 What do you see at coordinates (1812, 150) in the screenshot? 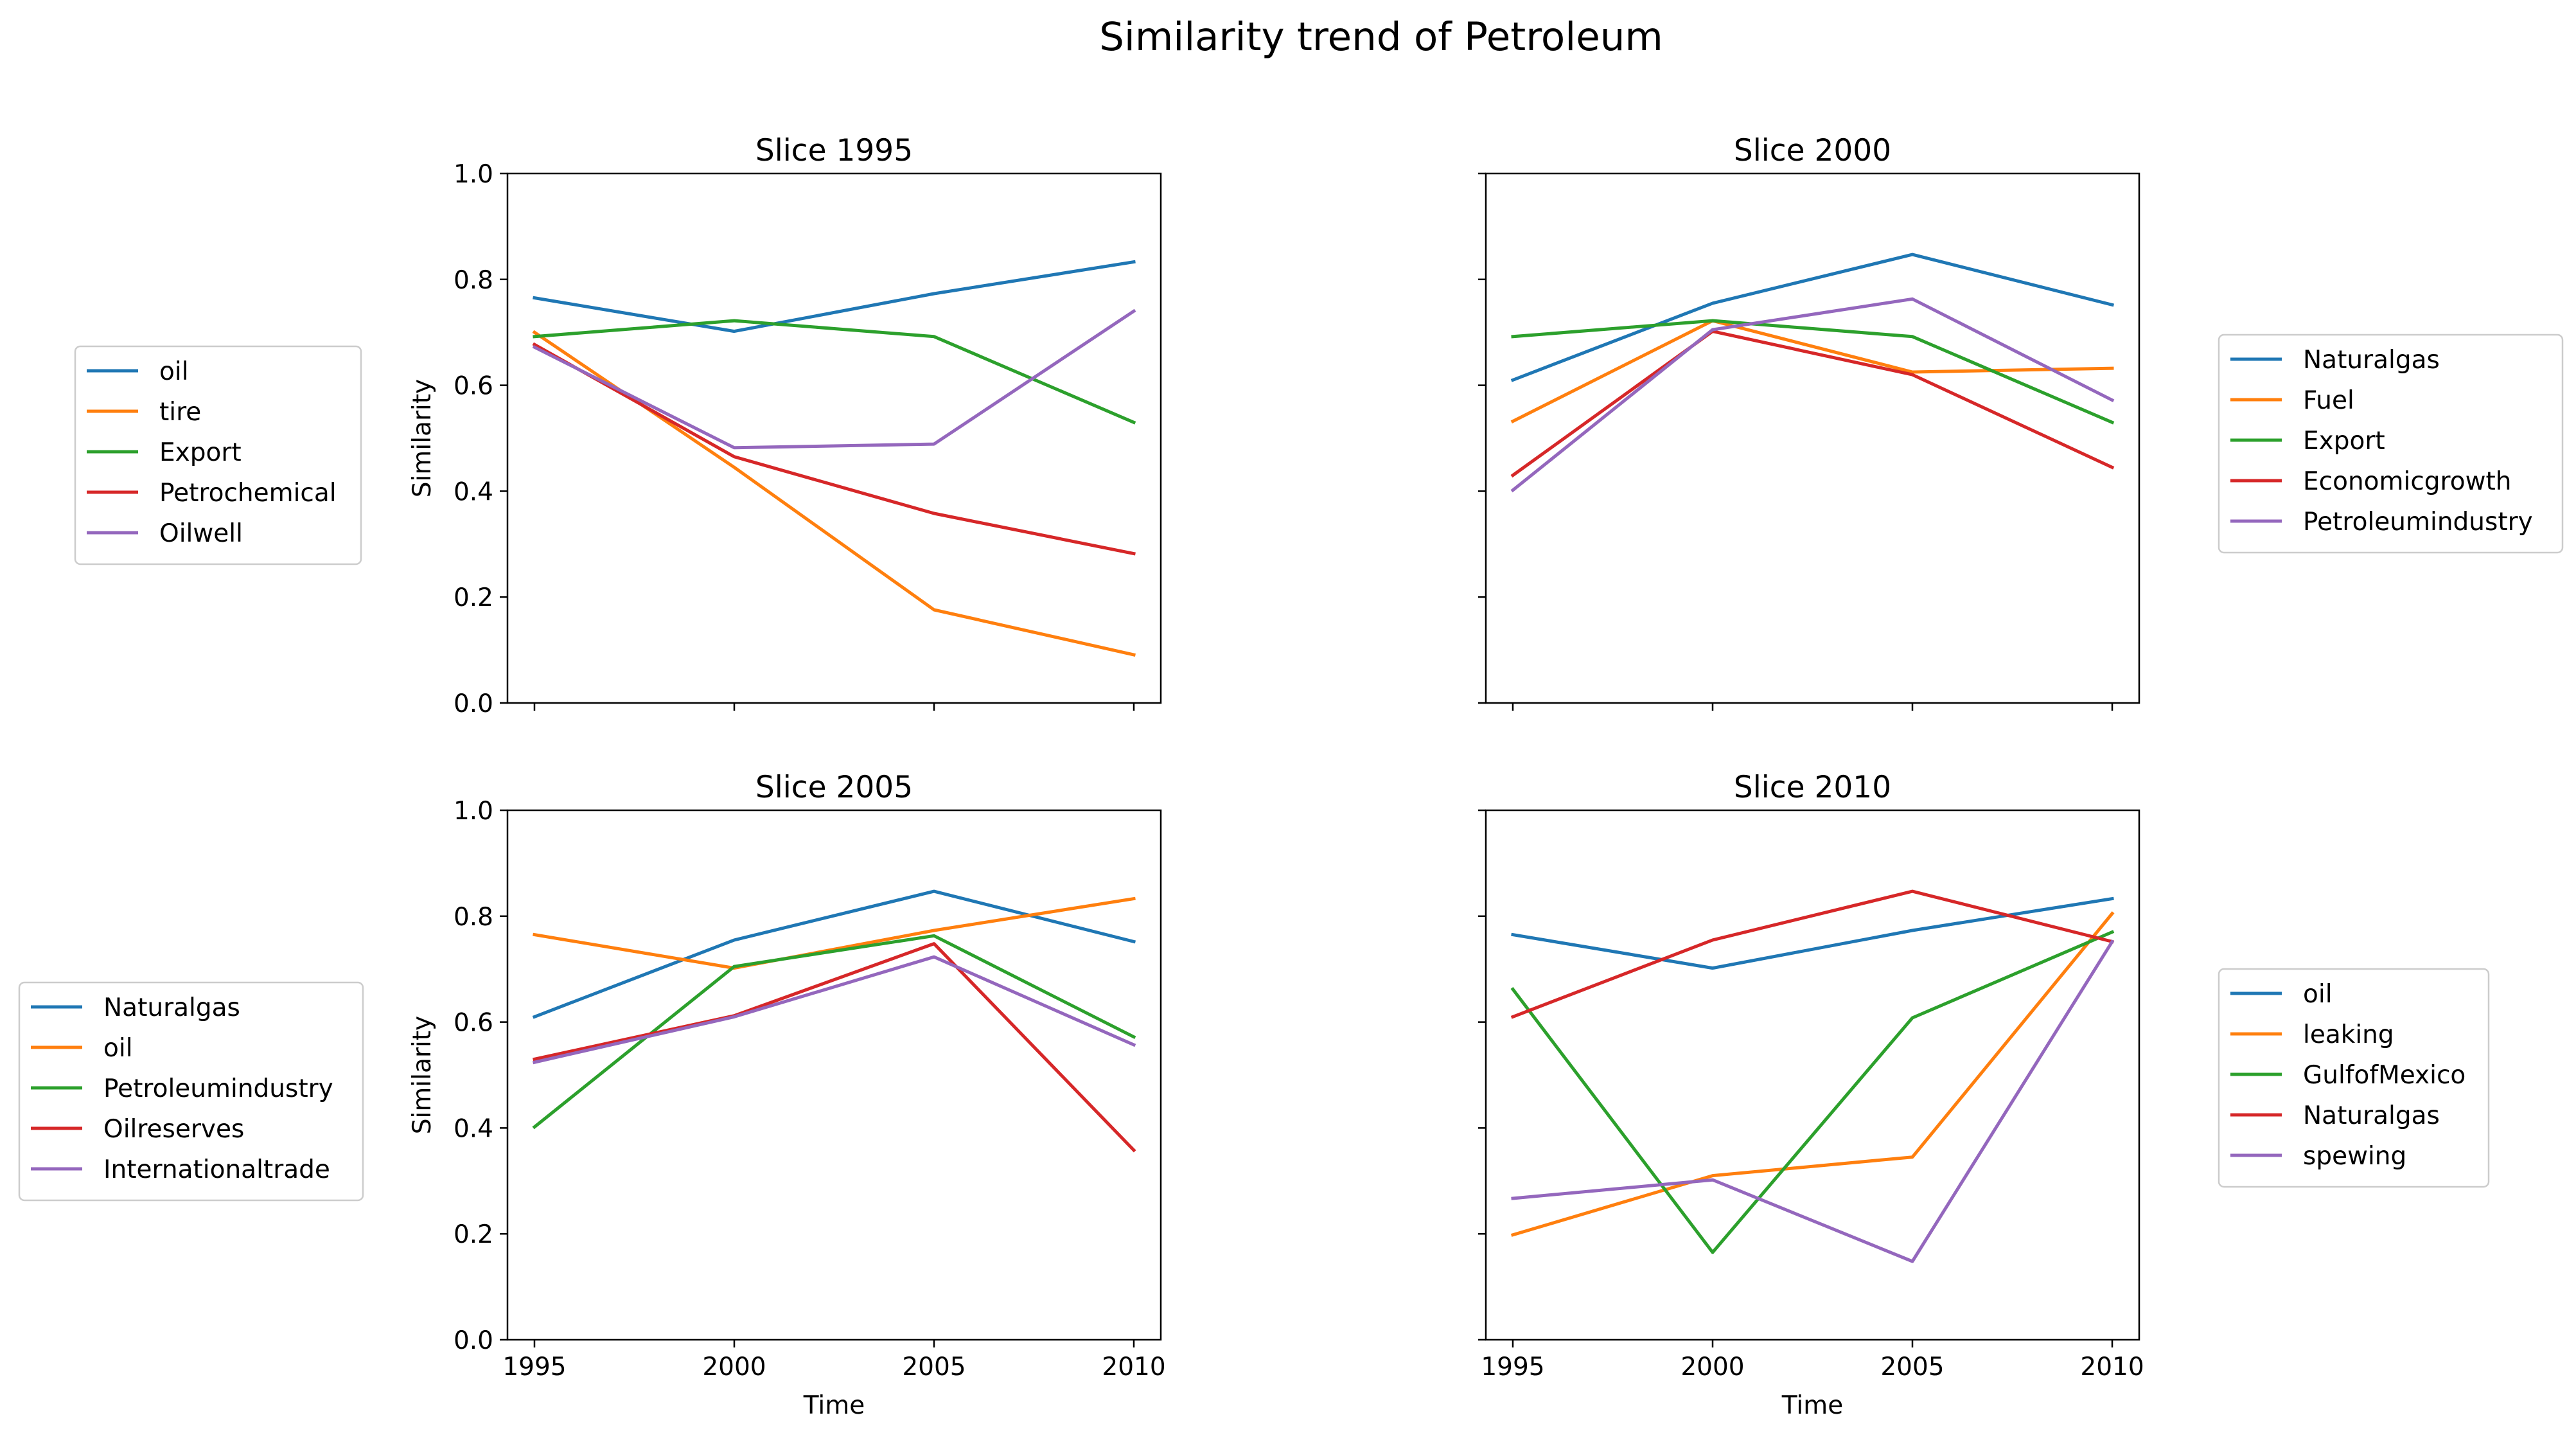
I see `subplot-title: Slice 2000` at bounding box center [1812, 150].